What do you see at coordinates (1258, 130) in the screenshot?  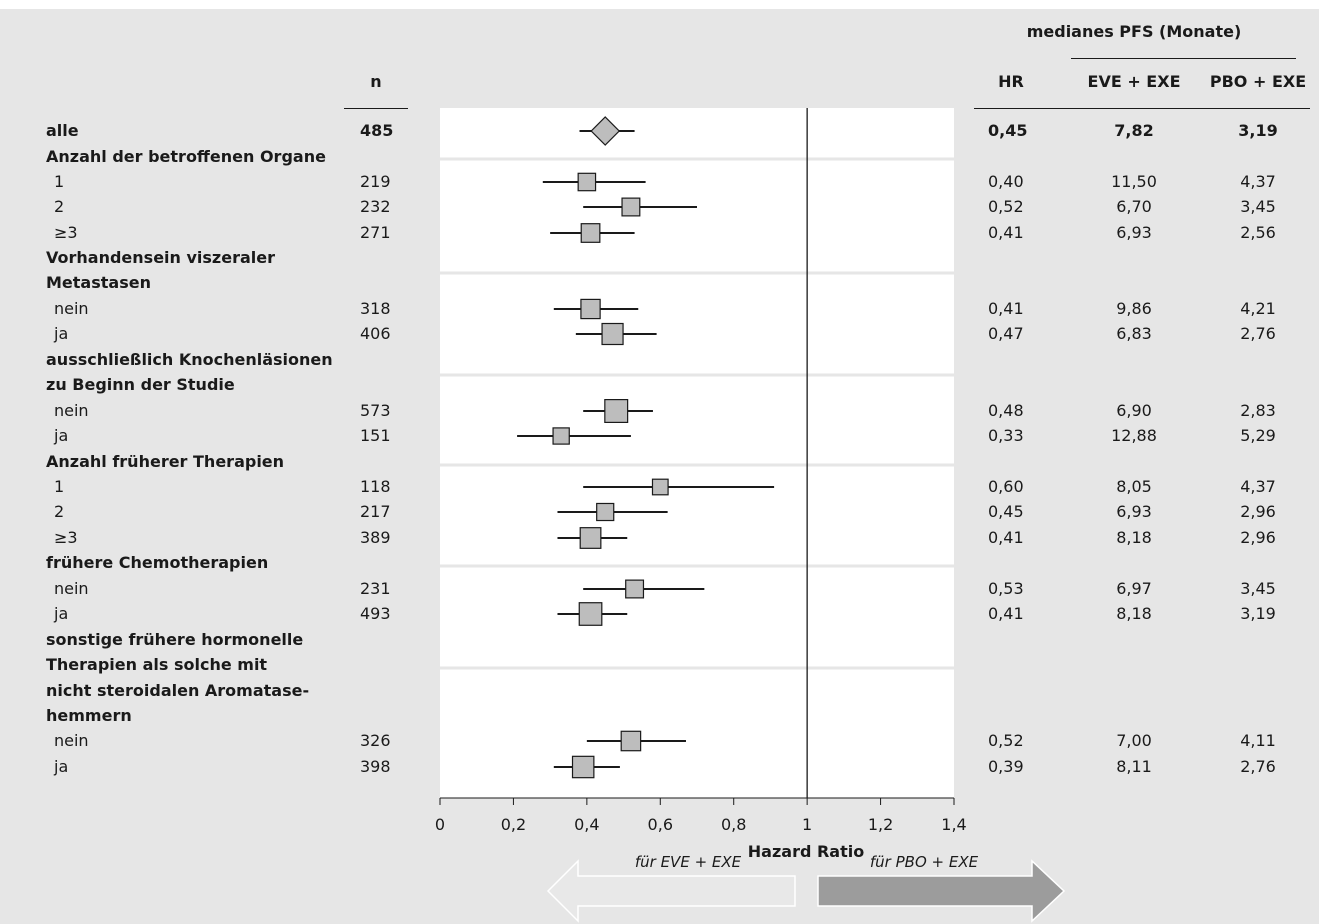 I see `pbo-exe-value: 3,19` at bounding box center [1258, 130].